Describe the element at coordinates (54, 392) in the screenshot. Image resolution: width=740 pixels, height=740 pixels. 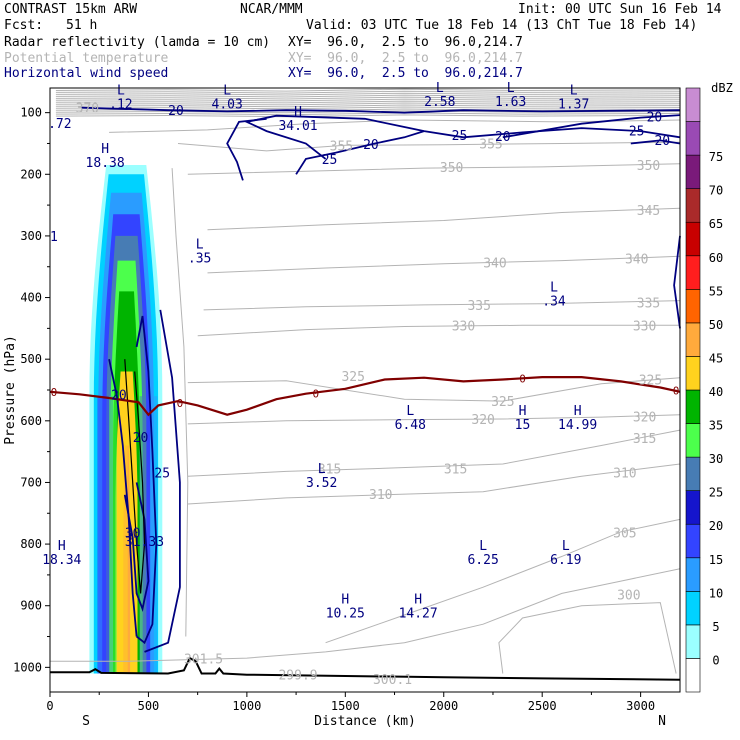
I see `zero-isotherm-label-0: 0` at that location.